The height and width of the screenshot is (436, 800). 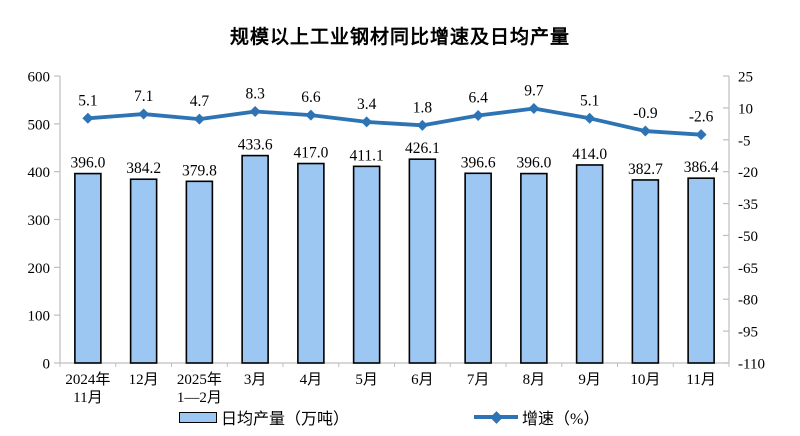 I want to click on bar-series-swatch-icon, so click(x=198, y=417).